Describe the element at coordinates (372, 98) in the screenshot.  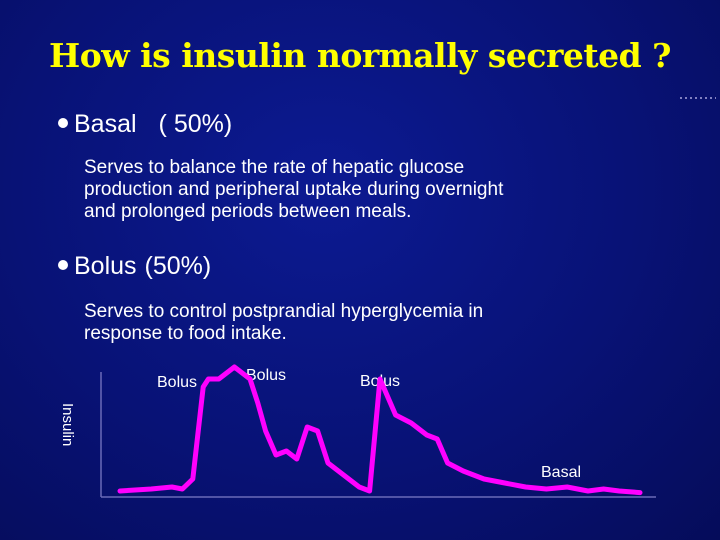
I see `title-underline` at that location.